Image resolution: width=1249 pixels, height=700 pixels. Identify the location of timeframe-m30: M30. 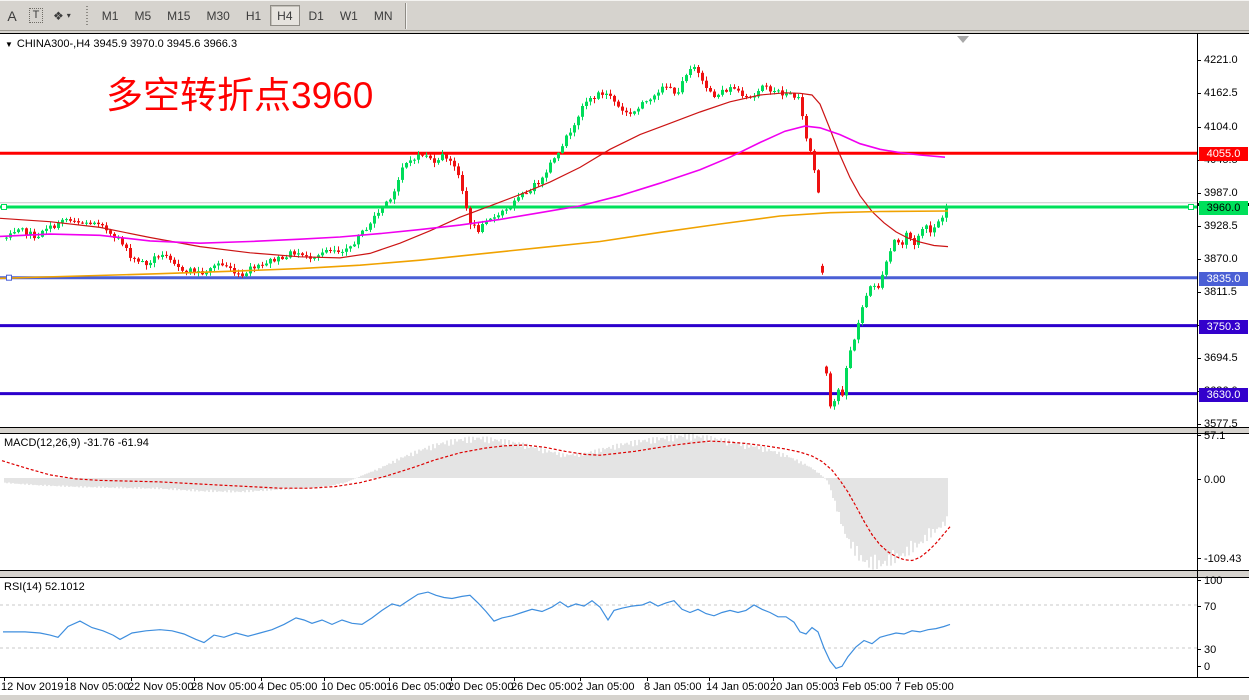
(218, 15).